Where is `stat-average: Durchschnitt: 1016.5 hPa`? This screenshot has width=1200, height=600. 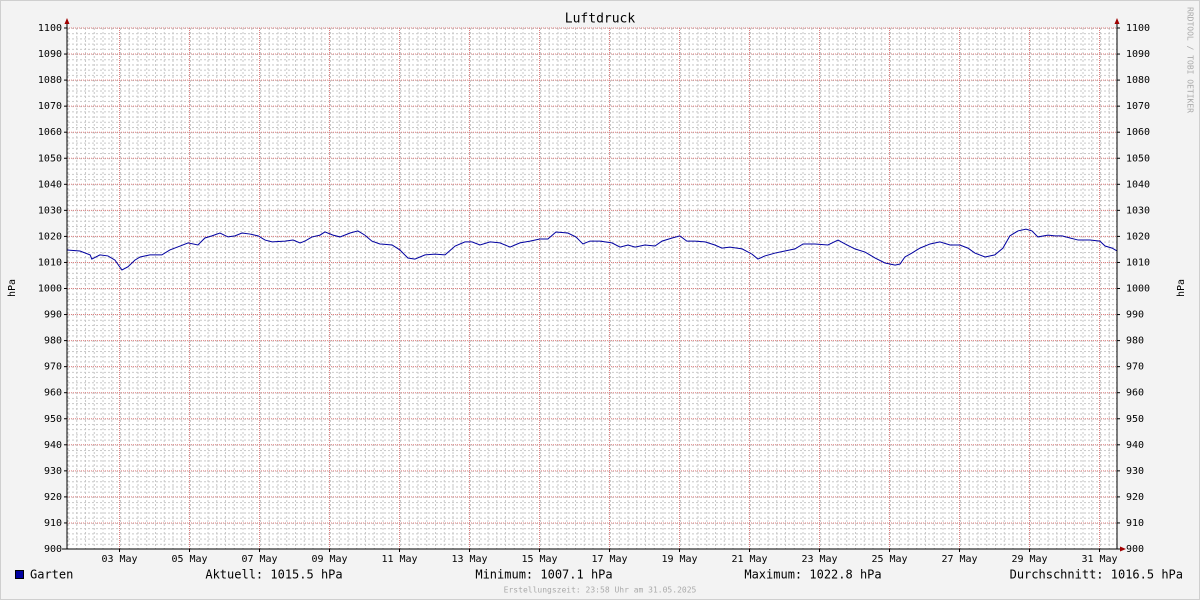
stat-average: Durchschnitt: 1016.5 hPa is located at coordinates (1096, 575).